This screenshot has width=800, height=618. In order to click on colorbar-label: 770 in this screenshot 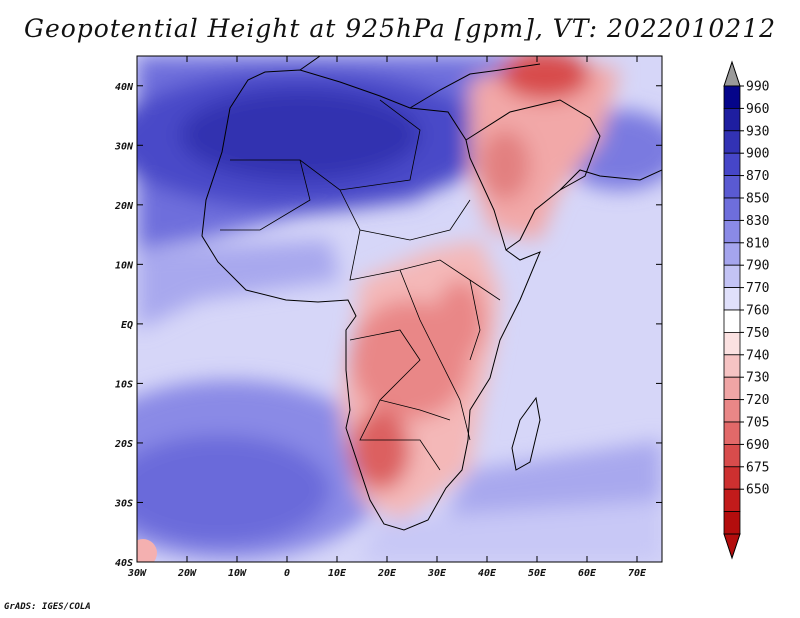, I will do `click(757, 288)`.